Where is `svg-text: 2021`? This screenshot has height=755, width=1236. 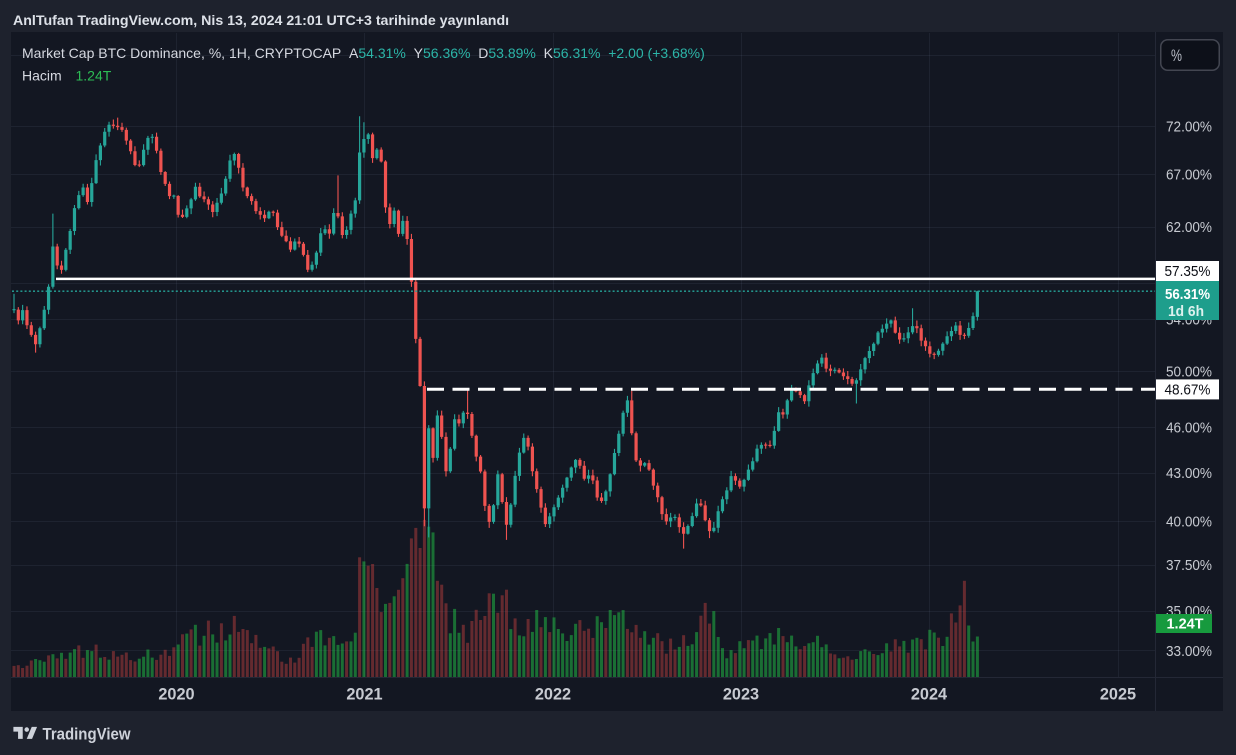 svg-text: 2021 is located at coordinates (364, 695).